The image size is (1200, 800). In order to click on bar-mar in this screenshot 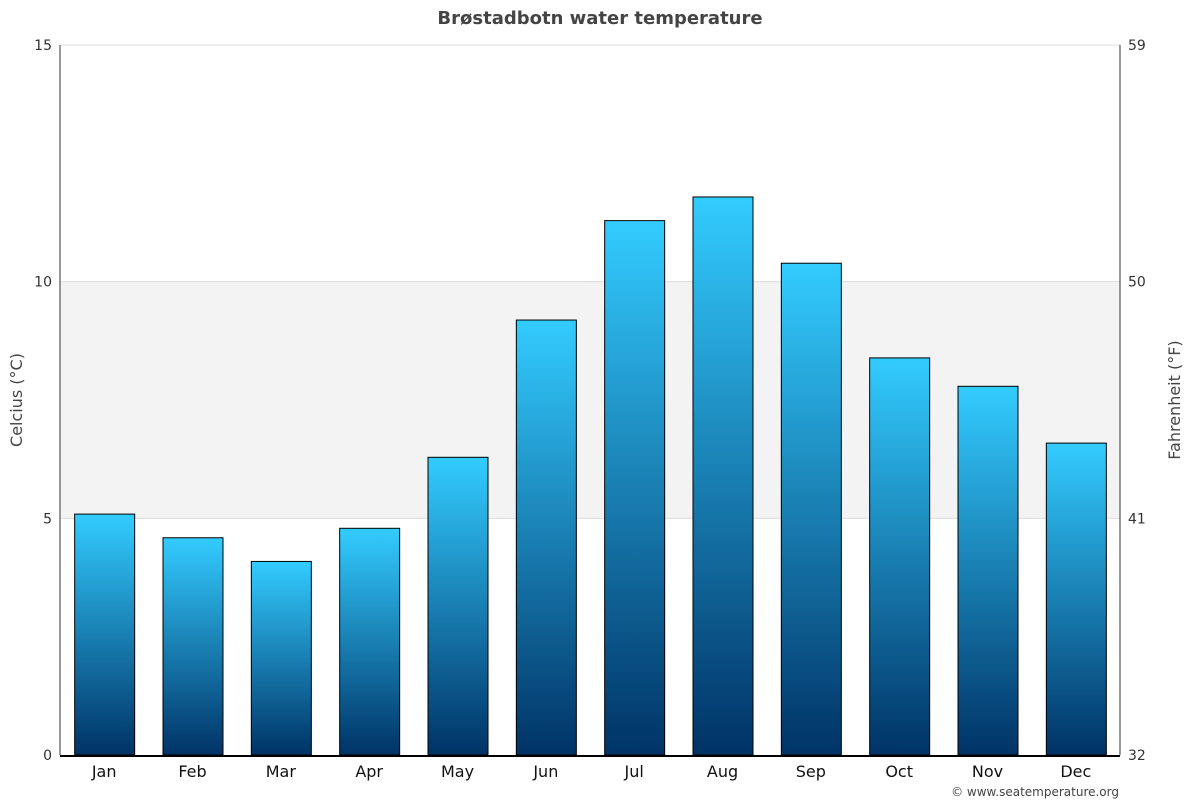, I will do `click(281, 658)`.